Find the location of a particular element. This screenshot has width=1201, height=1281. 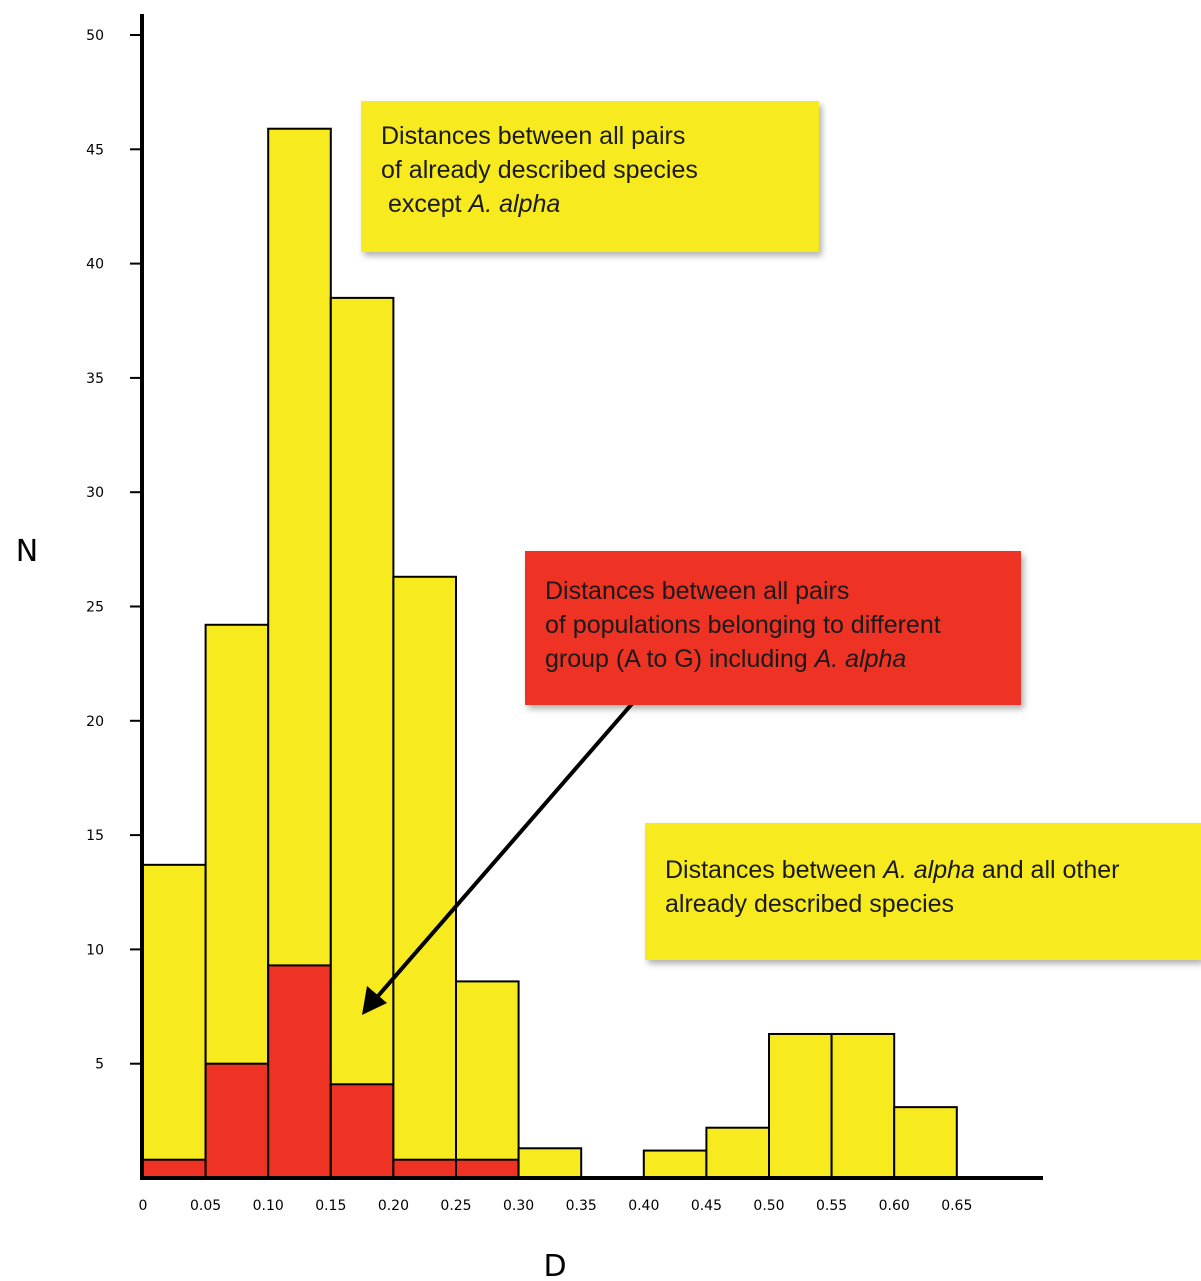

annotation-alpha-text-1-0: already described species is located at coordinates (810, 904).